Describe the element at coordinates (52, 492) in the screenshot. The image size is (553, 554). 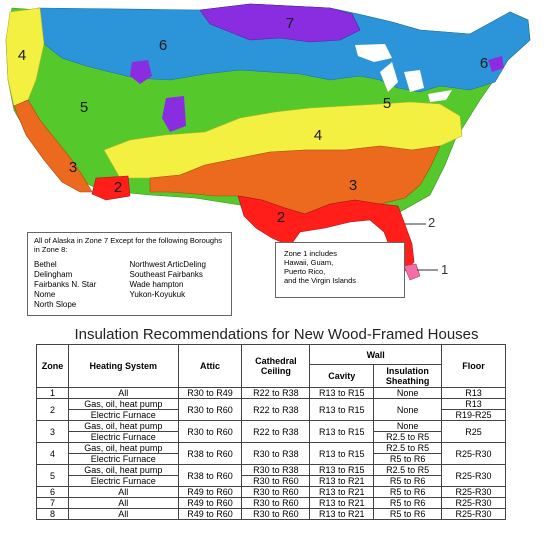
I see `cell-zone: 6` at that location.